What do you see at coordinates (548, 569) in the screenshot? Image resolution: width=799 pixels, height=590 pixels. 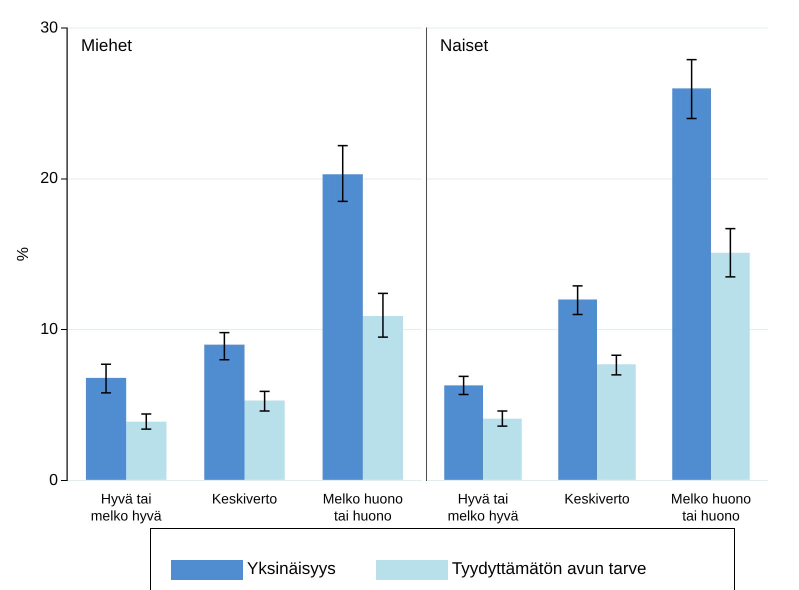 I see `legend-label: Tyydyttämätön avun tarve` at bounding box center [548, 569].